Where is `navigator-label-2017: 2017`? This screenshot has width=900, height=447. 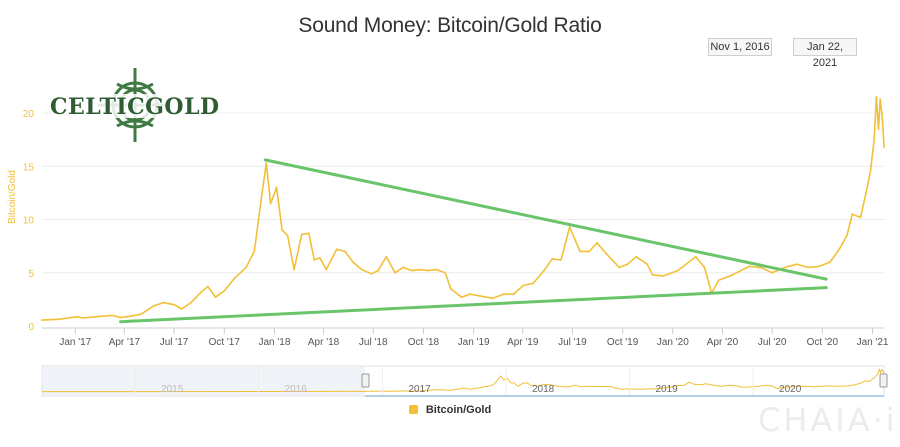
navigator-label-2017: 2017 is located at coordinates (419, 389).